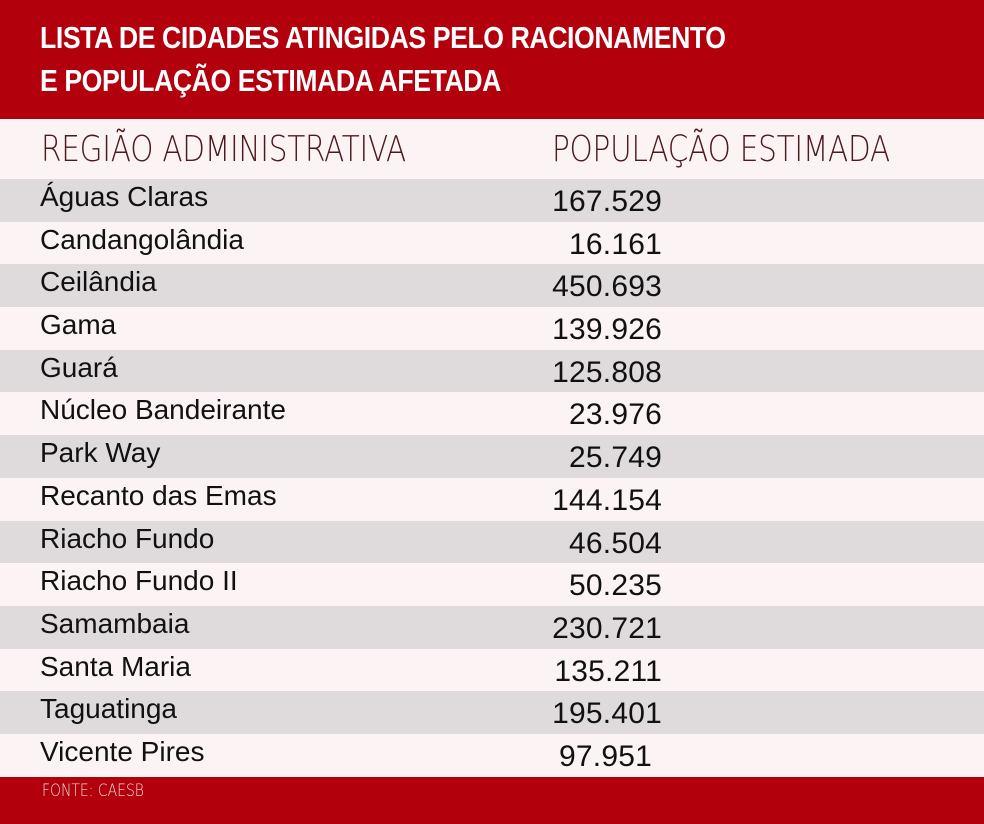  What do you see at coordinates (492, 584) in the screenshot?
I see `table-row: Riacho Fundo II 50.235` at bounding box center [492, 584].